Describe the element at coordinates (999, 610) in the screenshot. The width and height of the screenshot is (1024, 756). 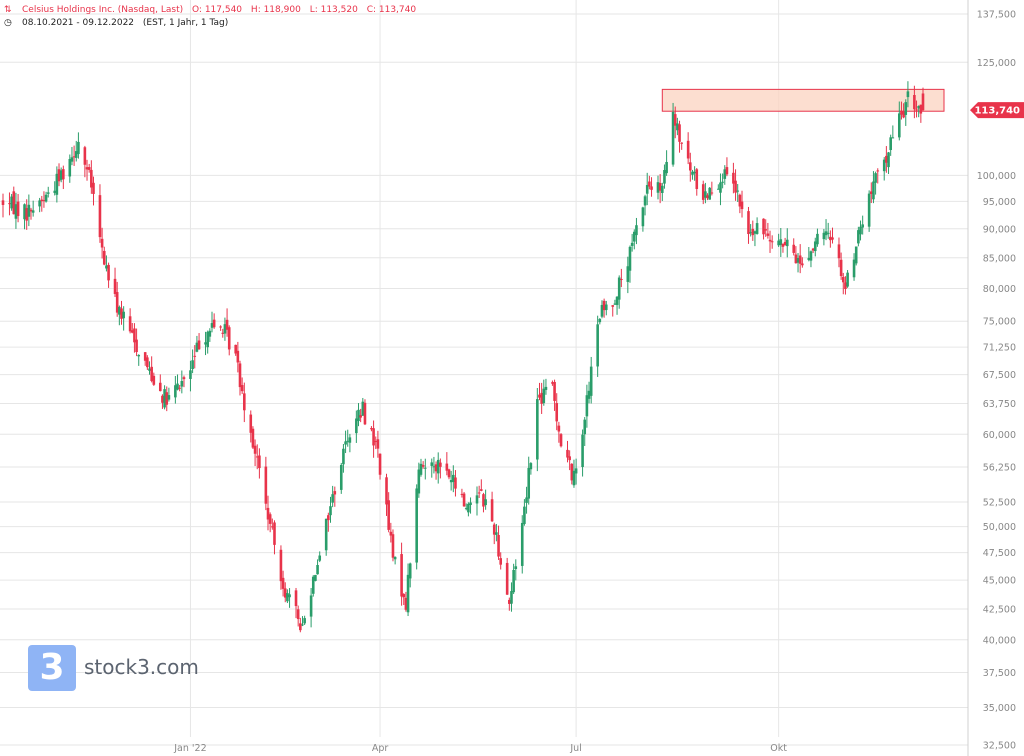
I see `y-tick-label: 42,500` at that location.